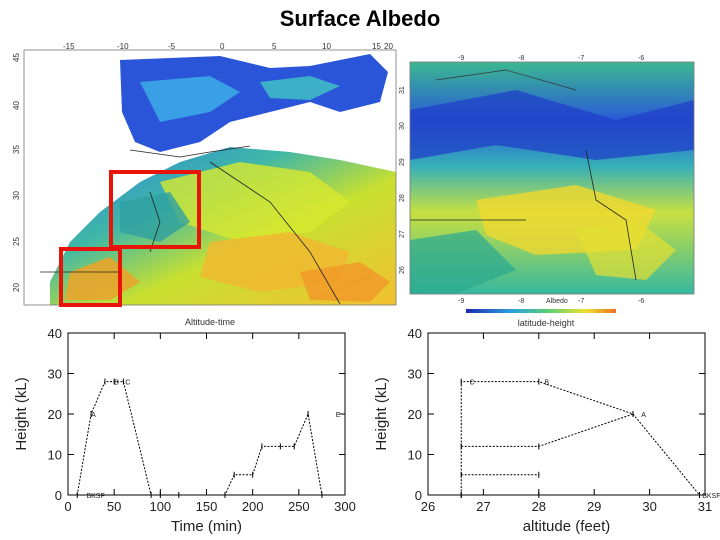 The height and width of the screenshot is (540, 720). What do you see at coordinates (594, 506) in the screenshot?
I see `x-tick-label: 29` at bounding box center [594, 506].